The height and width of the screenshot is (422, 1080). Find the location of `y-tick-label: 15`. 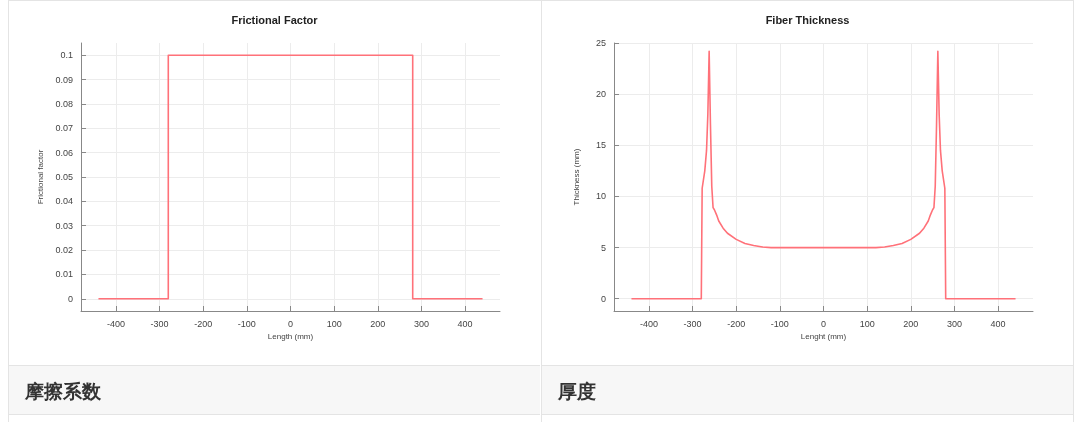

y-tick-label: 15 is located at coordinates (600, 145).